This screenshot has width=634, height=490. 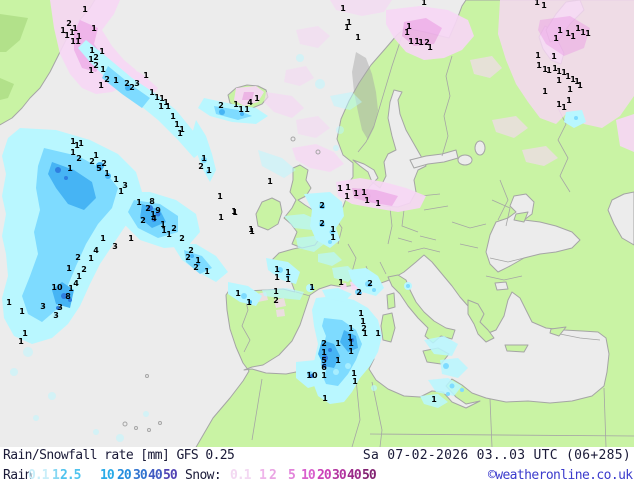 What do you see at coordinates (56, 475) in the screenshot?
I see `rain-scale-value: 1` at bounding box center [56, 475].